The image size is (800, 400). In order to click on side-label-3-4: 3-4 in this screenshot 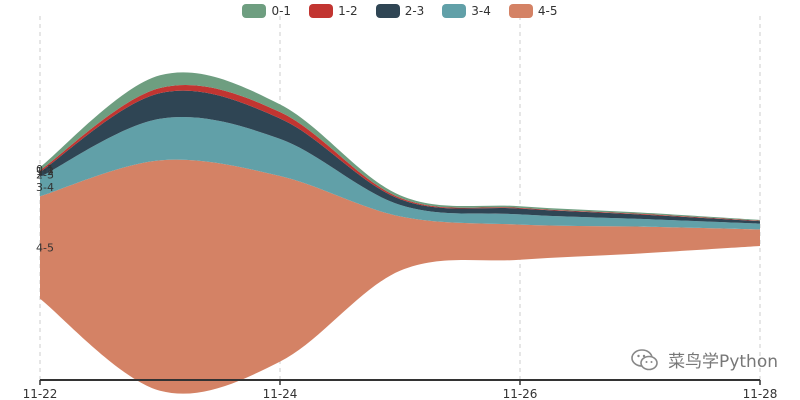, I will do `click(45, 187)`.